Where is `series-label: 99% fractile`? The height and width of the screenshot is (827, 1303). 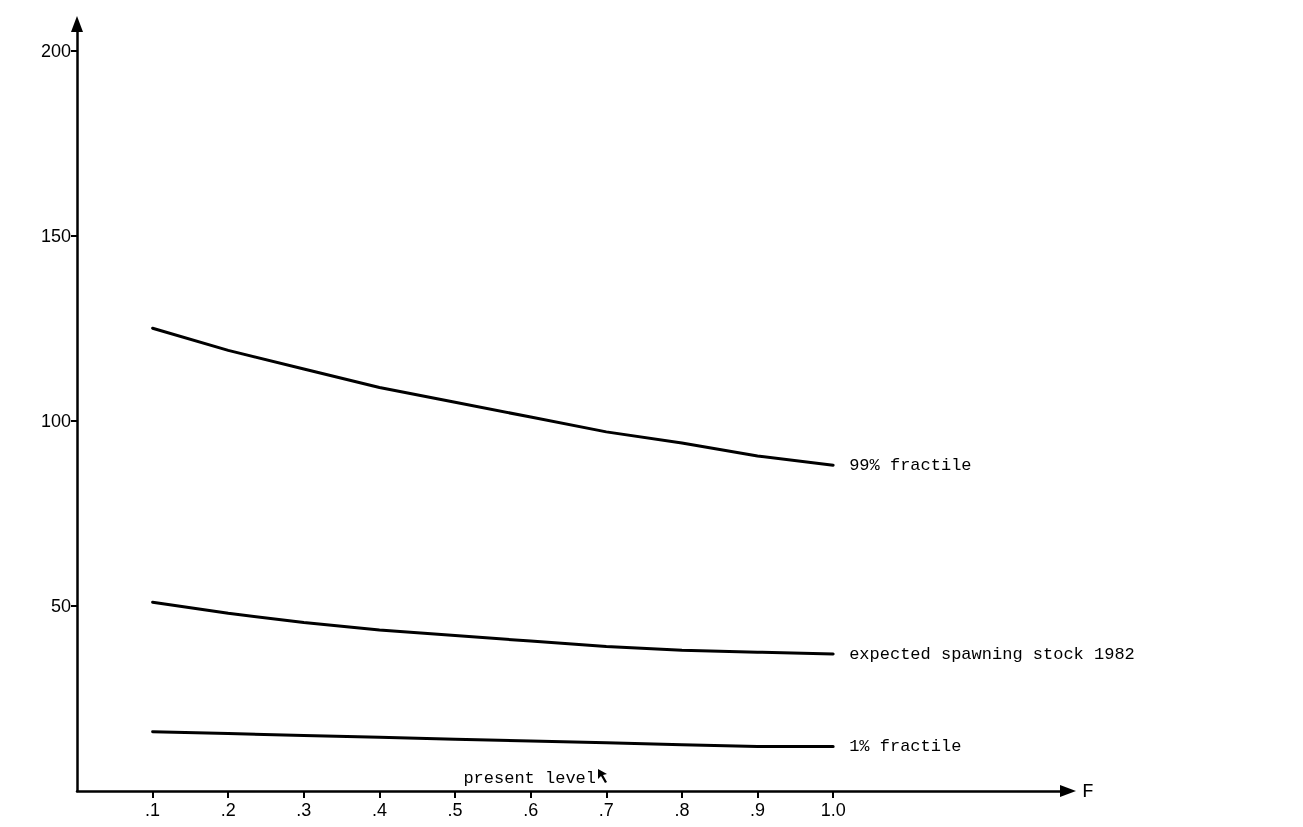
series-label: 99% fractile is located at coordinates (910, 465).